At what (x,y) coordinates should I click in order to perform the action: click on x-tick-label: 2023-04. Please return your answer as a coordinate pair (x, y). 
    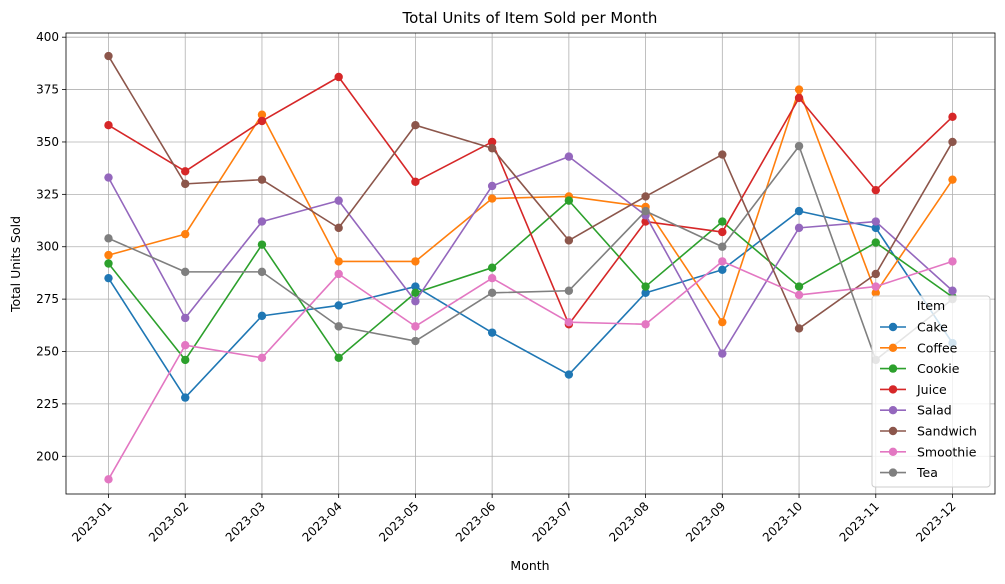
    Looking at the image, I should click on (321, 521).